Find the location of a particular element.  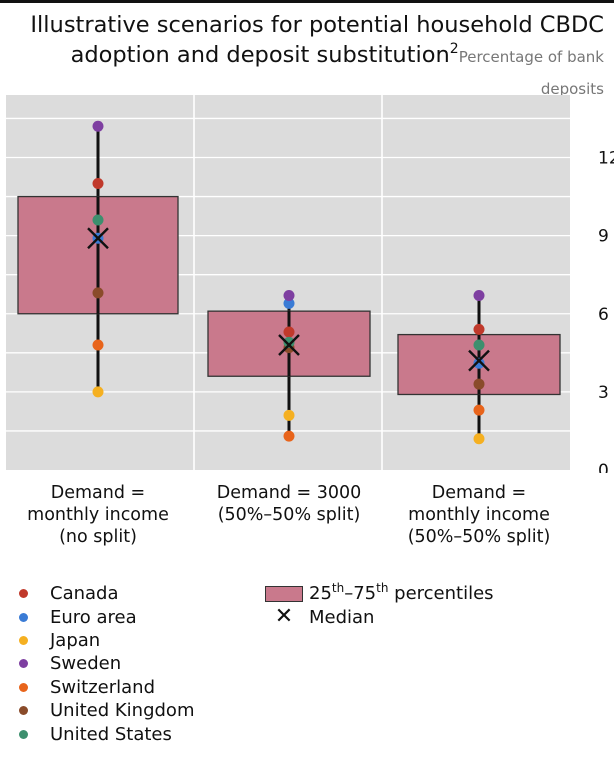

legend-item: United States is located at coordinates (103, 733).